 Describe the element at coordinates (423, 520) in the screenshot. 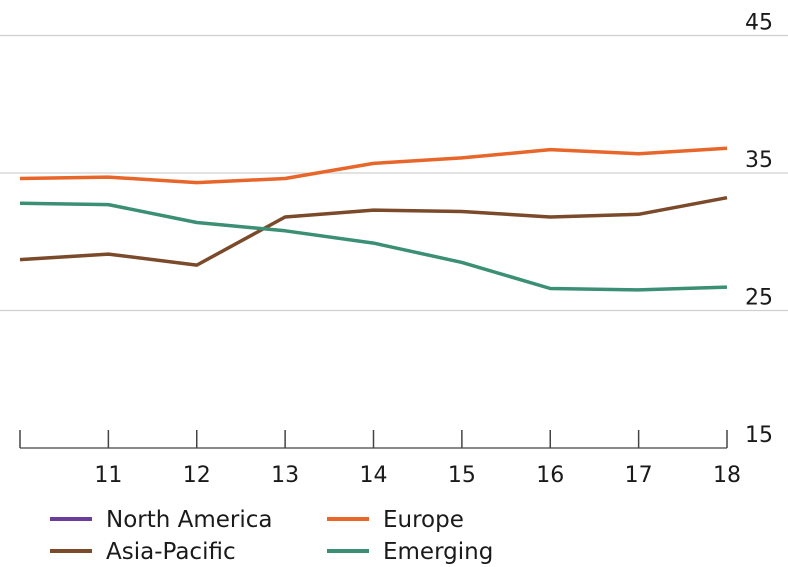

I see `legend-label-europe: Europe` at that location.